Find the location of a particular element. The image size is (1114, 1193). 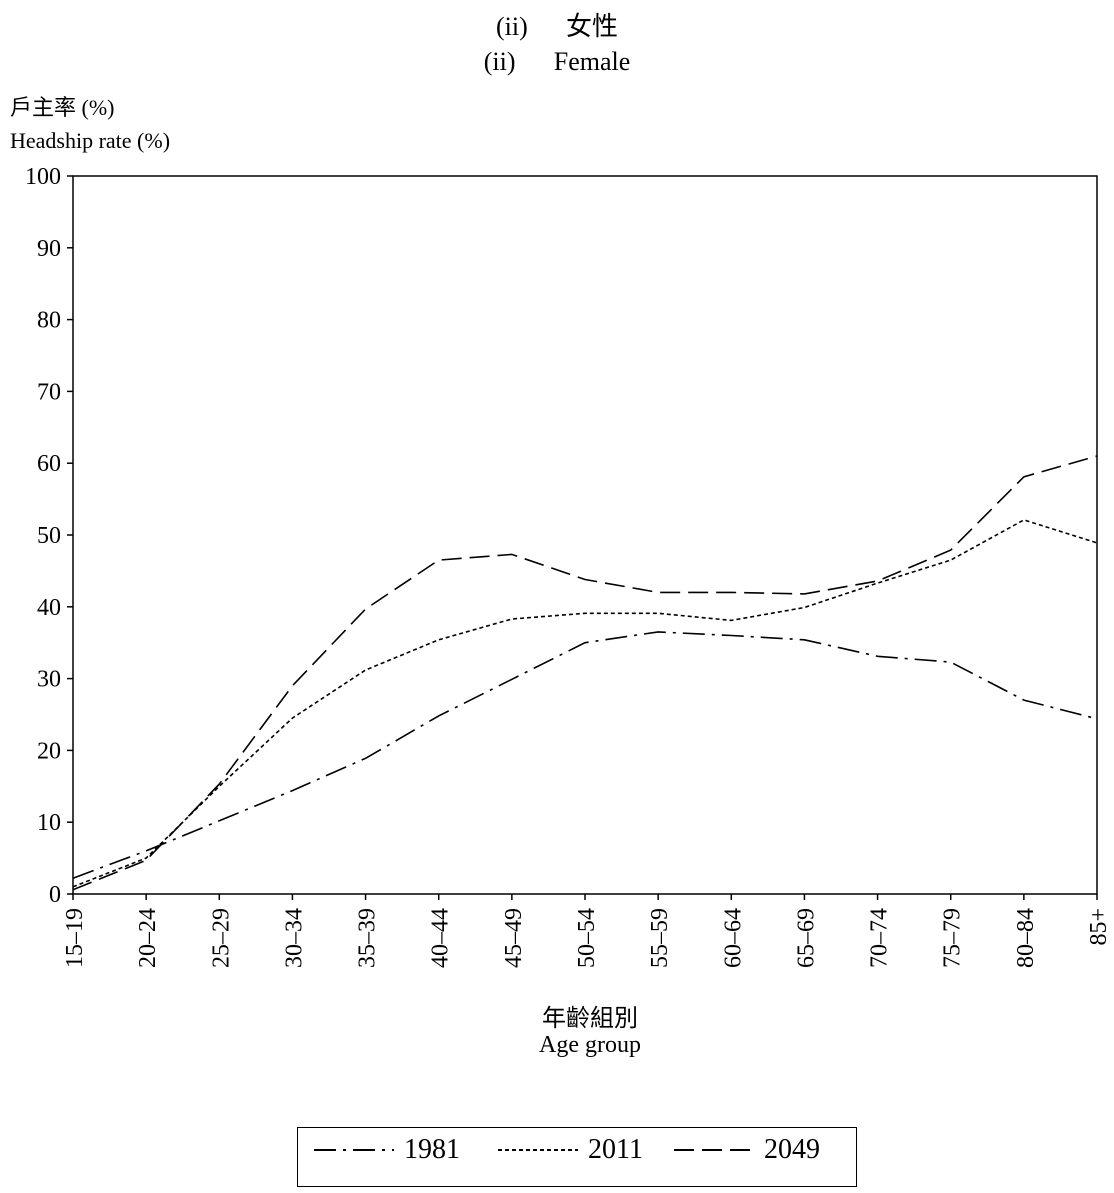

y-tick-label: 40 is located at coordinates (49, 608).